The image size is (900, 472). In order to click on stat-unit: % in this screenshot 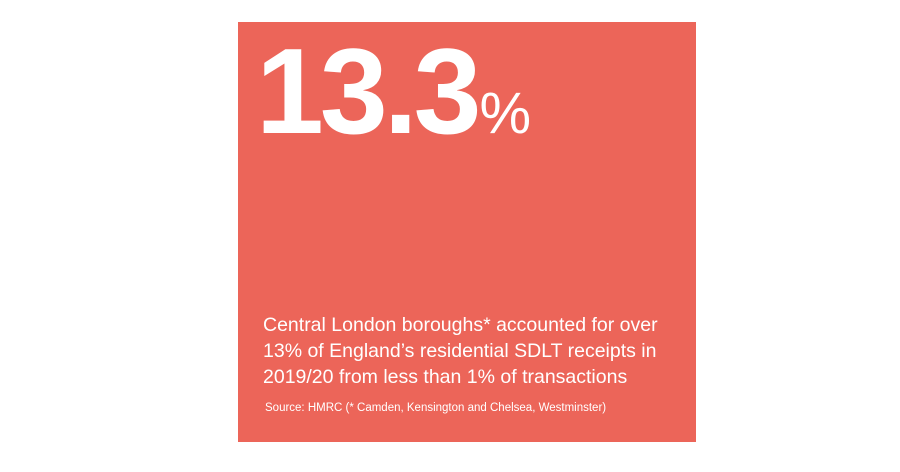, I will do `click(505, 113)`.